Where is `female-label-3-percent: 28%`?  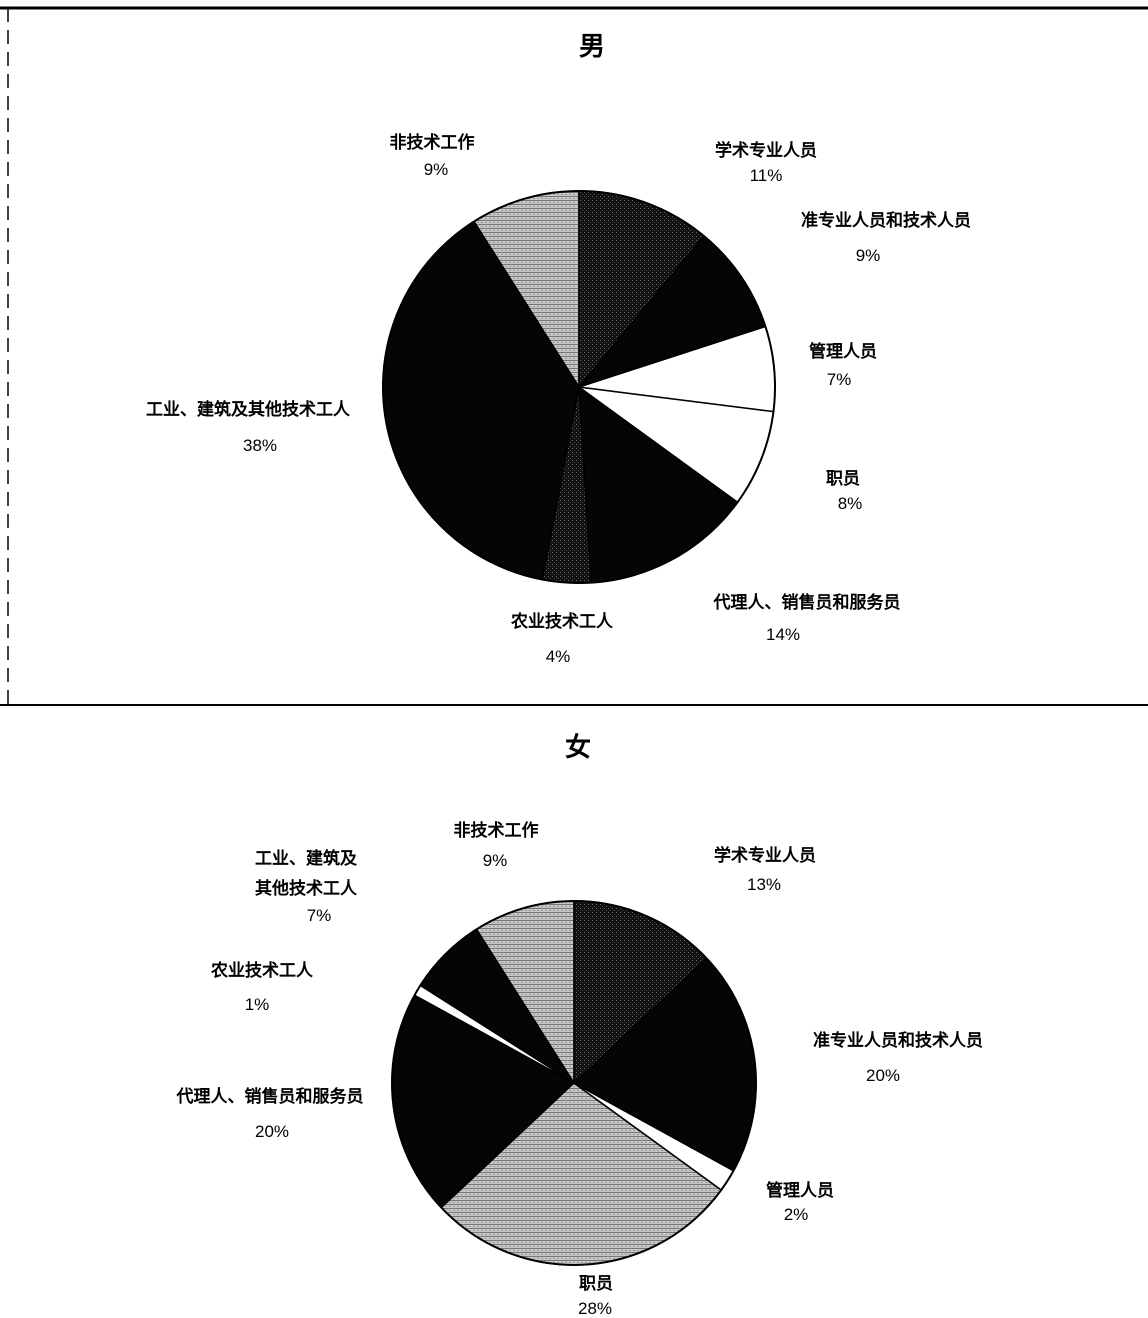 female-label-3-percent: 28% is located at coordinates (595, 1308).